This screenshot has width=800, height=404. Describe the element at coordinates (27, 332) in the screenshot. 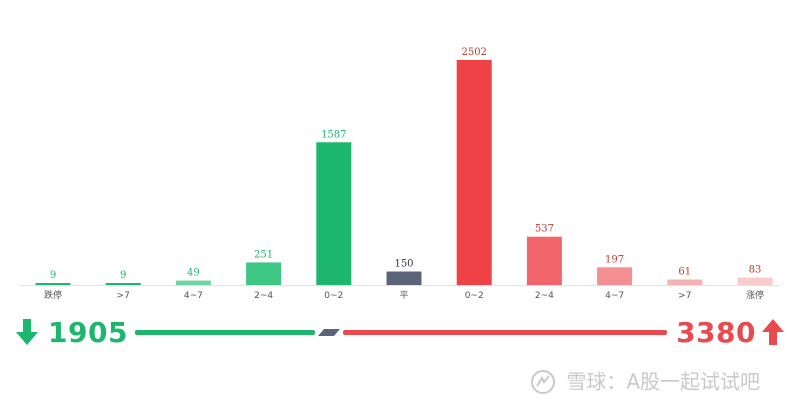

I see `down-arrow-icon` at that location.